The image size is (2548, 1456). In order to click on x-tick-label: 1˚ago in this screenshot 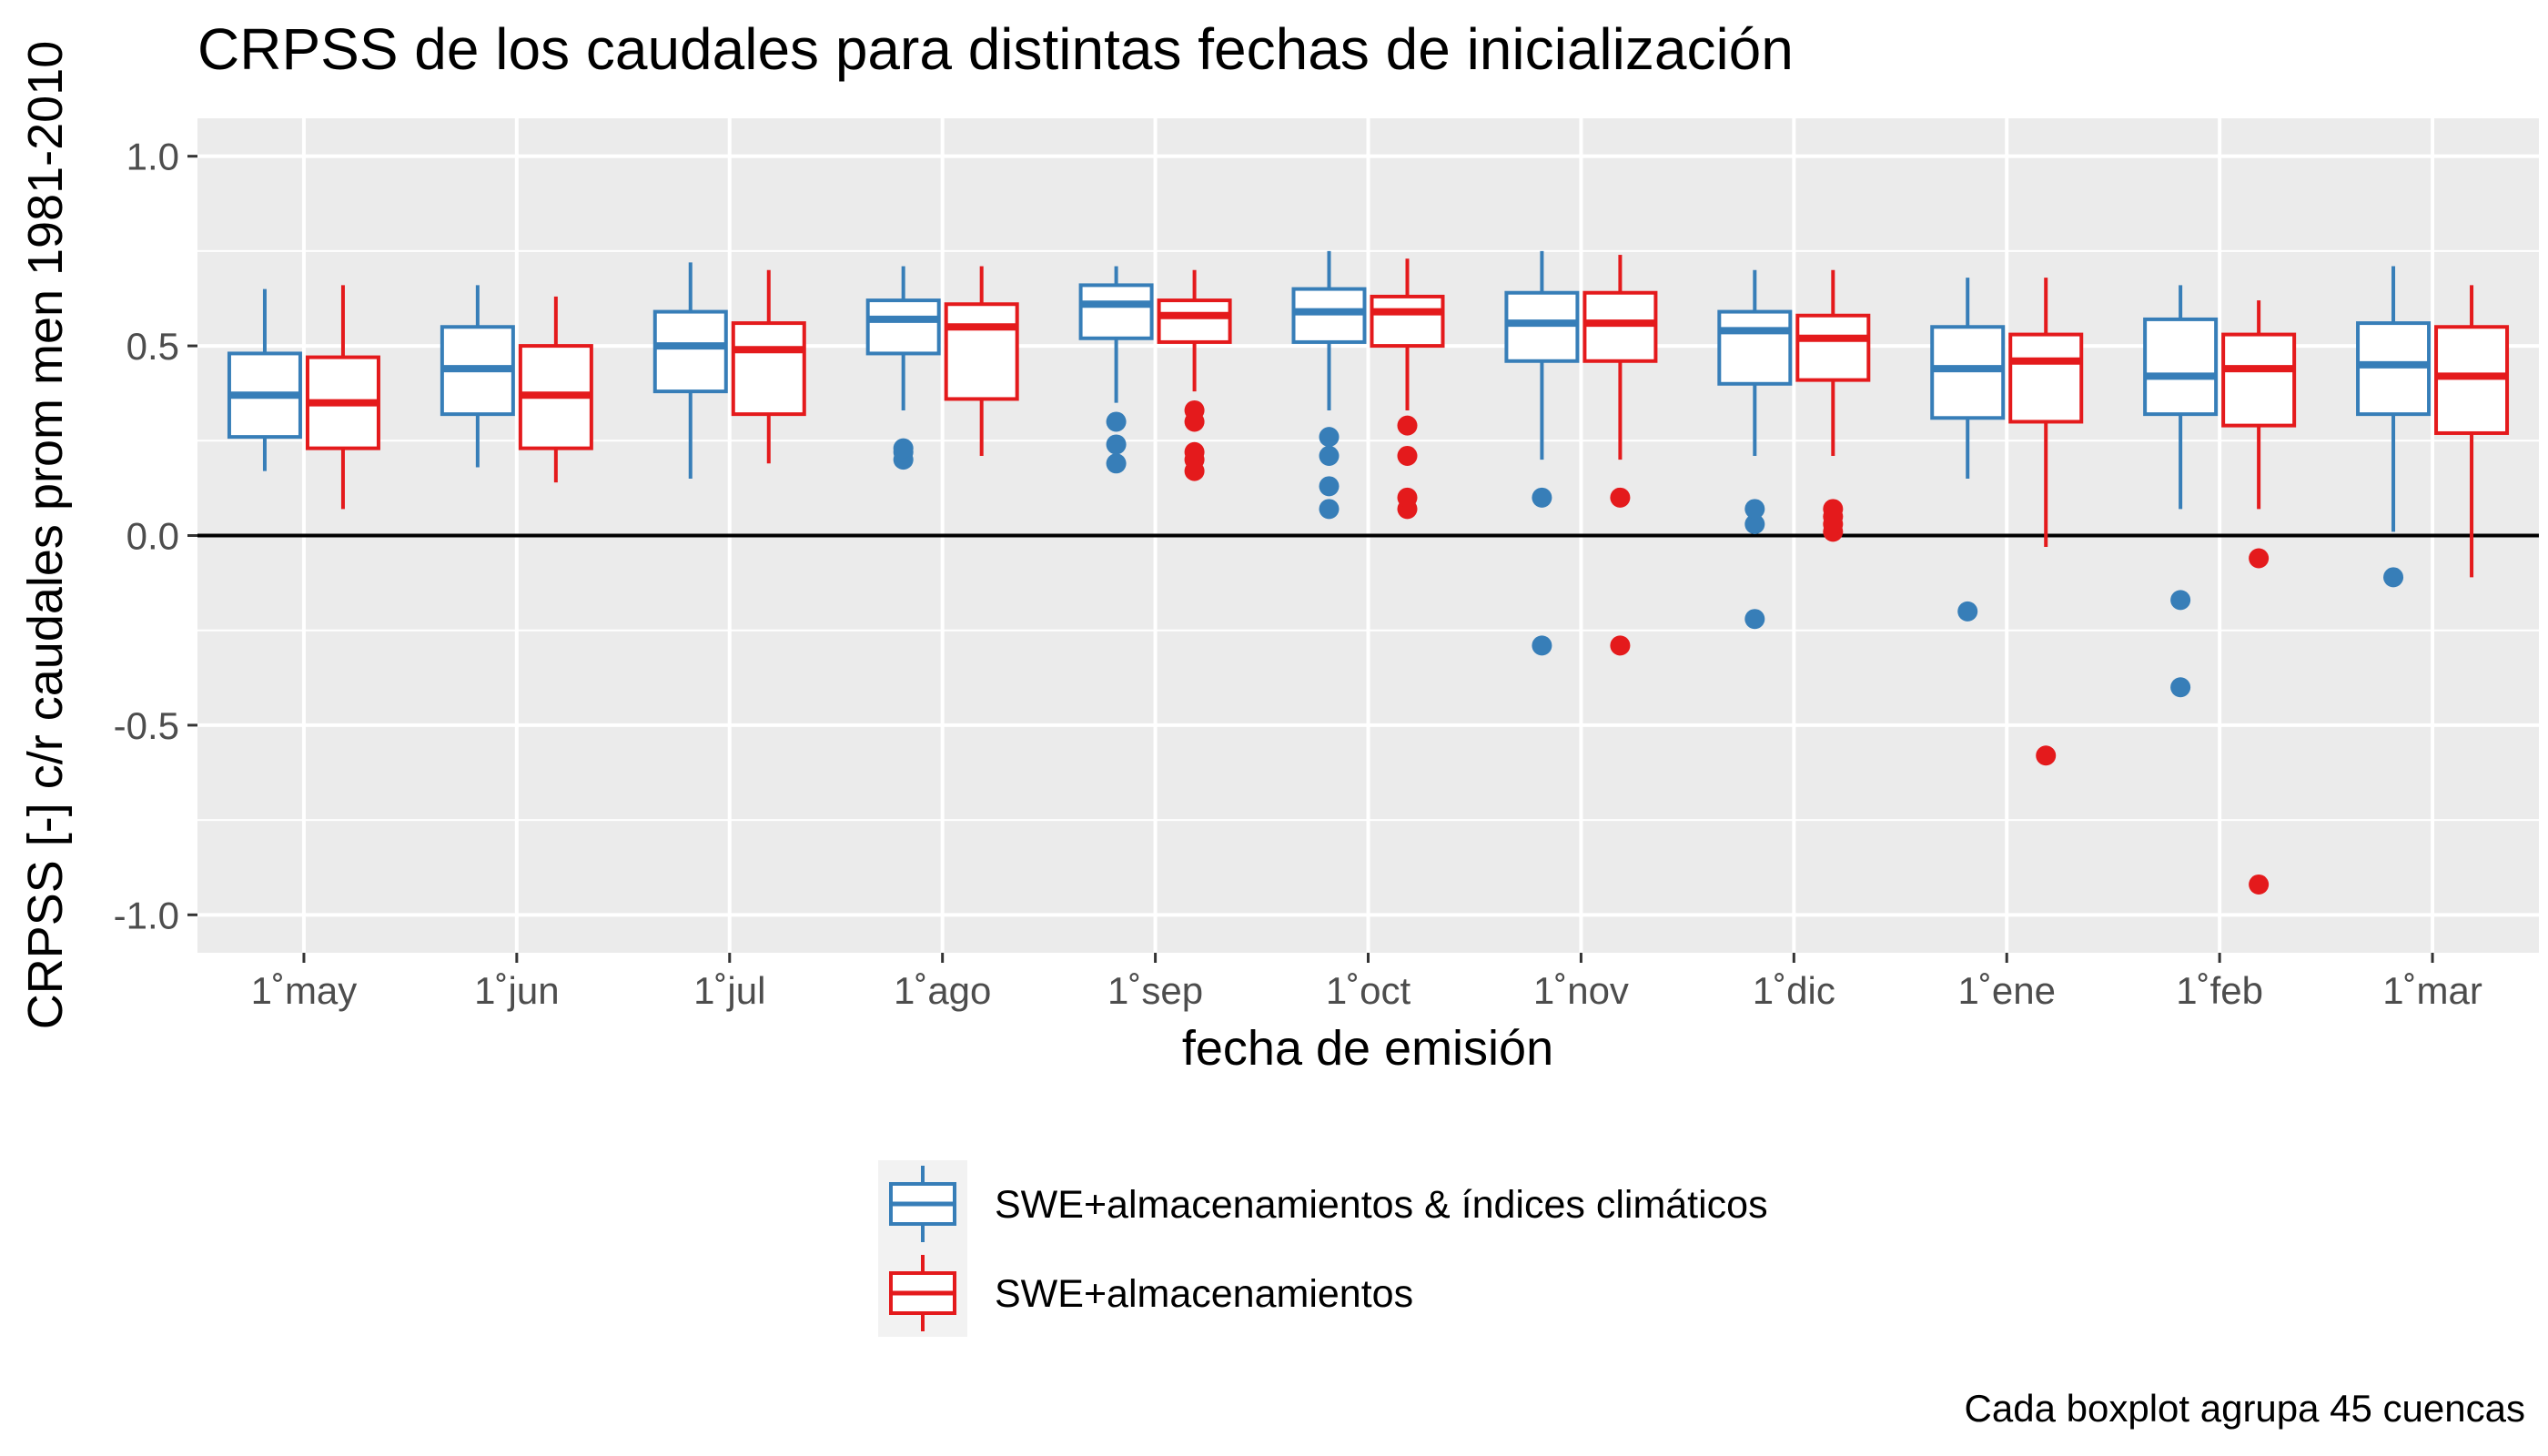, I will do `click(943, 991)`.